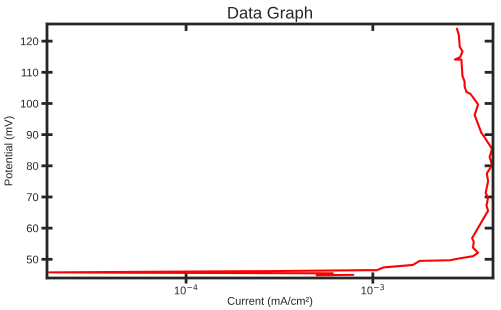 Image resolution: width=501 pixels, height=310 pixels. What do you see at coordinates (32, 134) in the screenshot?
I see `y-tick-label: 90` at bounding box center [32, 134].